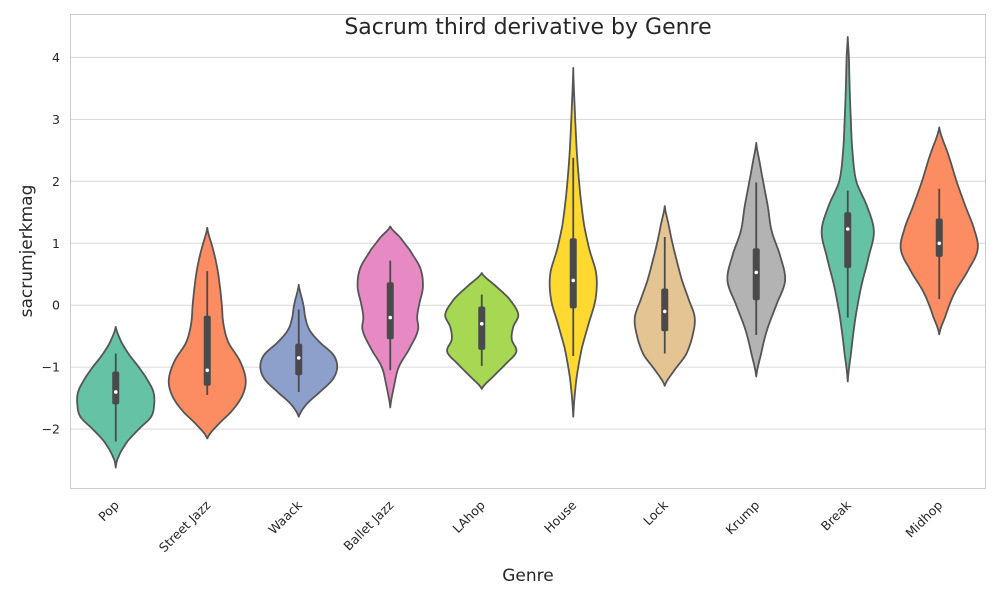 The width and height of the screenshot is (1000, 600). What do you see at coordinates (923, 518) in the screenshot?
I see `x-tick-label: Midhop` at bounding box center [923, 518].